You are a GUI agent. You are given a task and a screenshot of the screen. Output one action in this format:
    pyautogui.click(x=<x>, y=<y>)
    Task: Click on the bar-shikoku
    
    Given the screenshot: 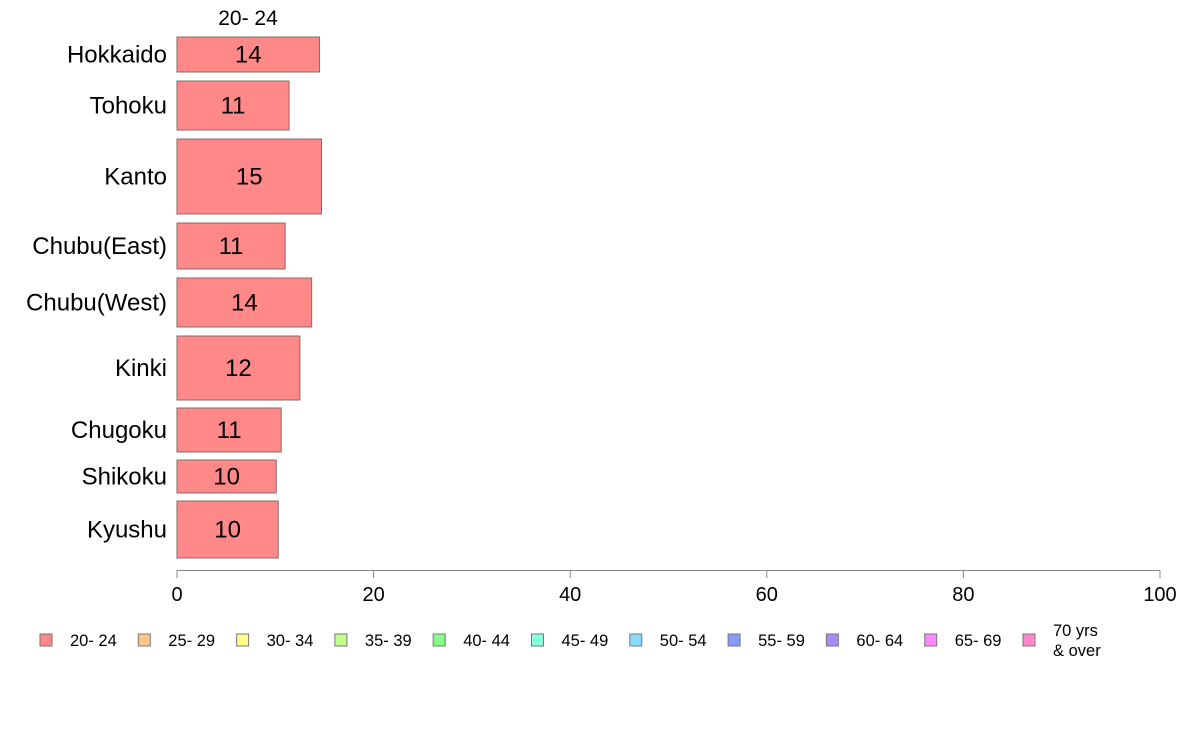 What is the action you would take?
    pyautogui.click(x=226, y=476)
    